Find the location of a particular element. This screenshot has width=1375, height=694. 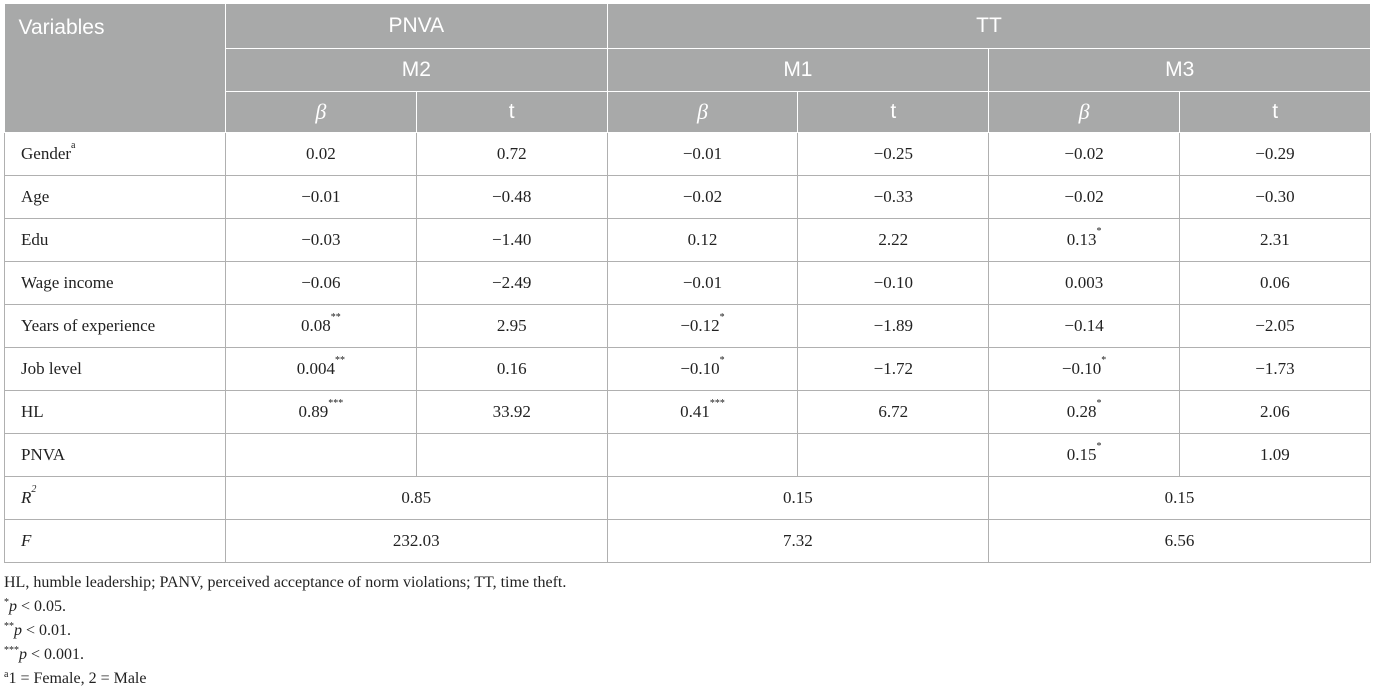

cell-m2-t: 0.16 is located at coordinates (511, 369).